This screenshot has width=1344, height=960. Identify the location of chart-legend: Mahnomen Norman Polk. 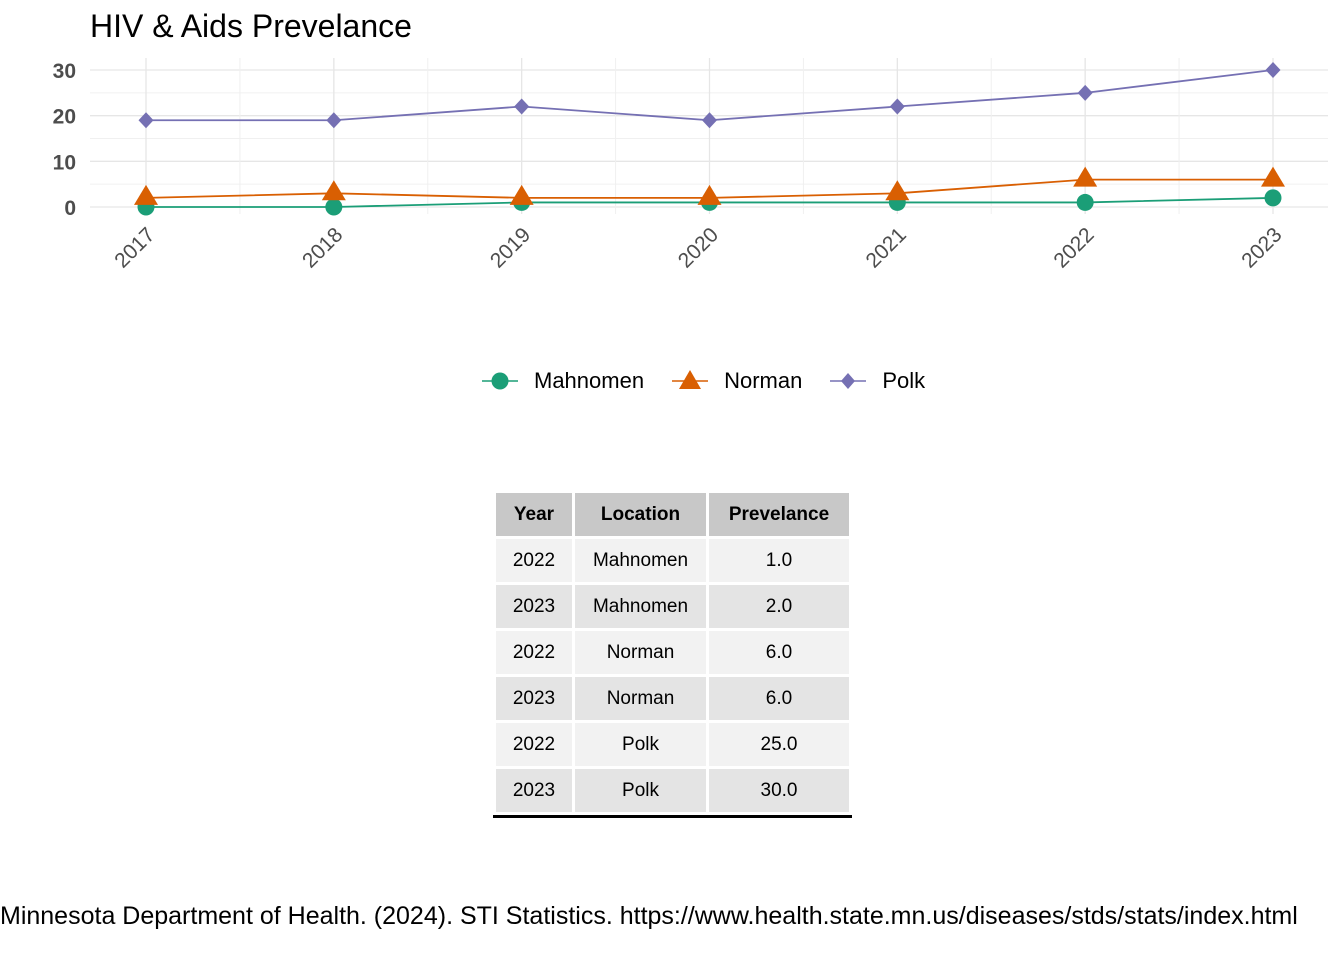
(715, 381).